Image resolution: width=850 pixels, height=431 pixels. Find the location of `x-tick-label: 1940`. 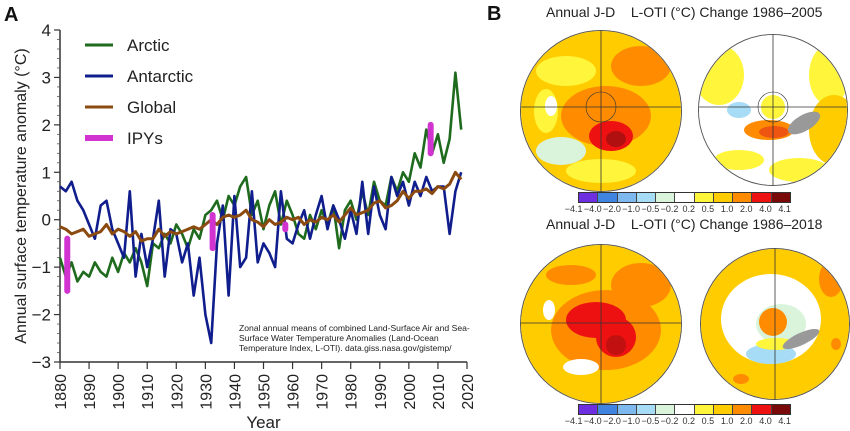

x-tick-label: 1940 is located at coordinates (235, 392).